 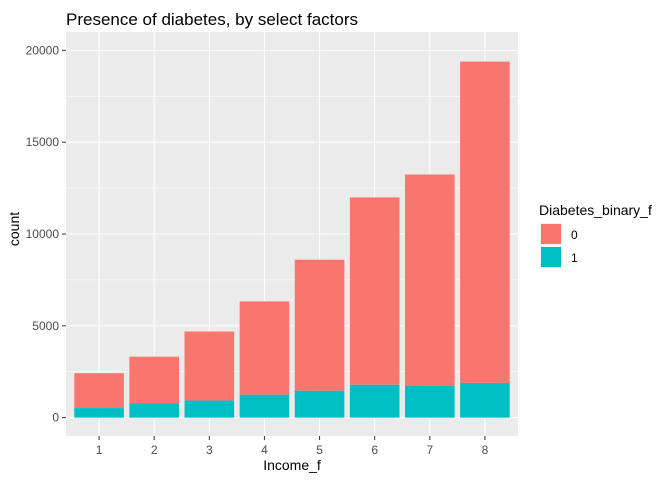 I want to click on y-axis: 0 5000 10000 15000 20000, so click(x=46, y=234).